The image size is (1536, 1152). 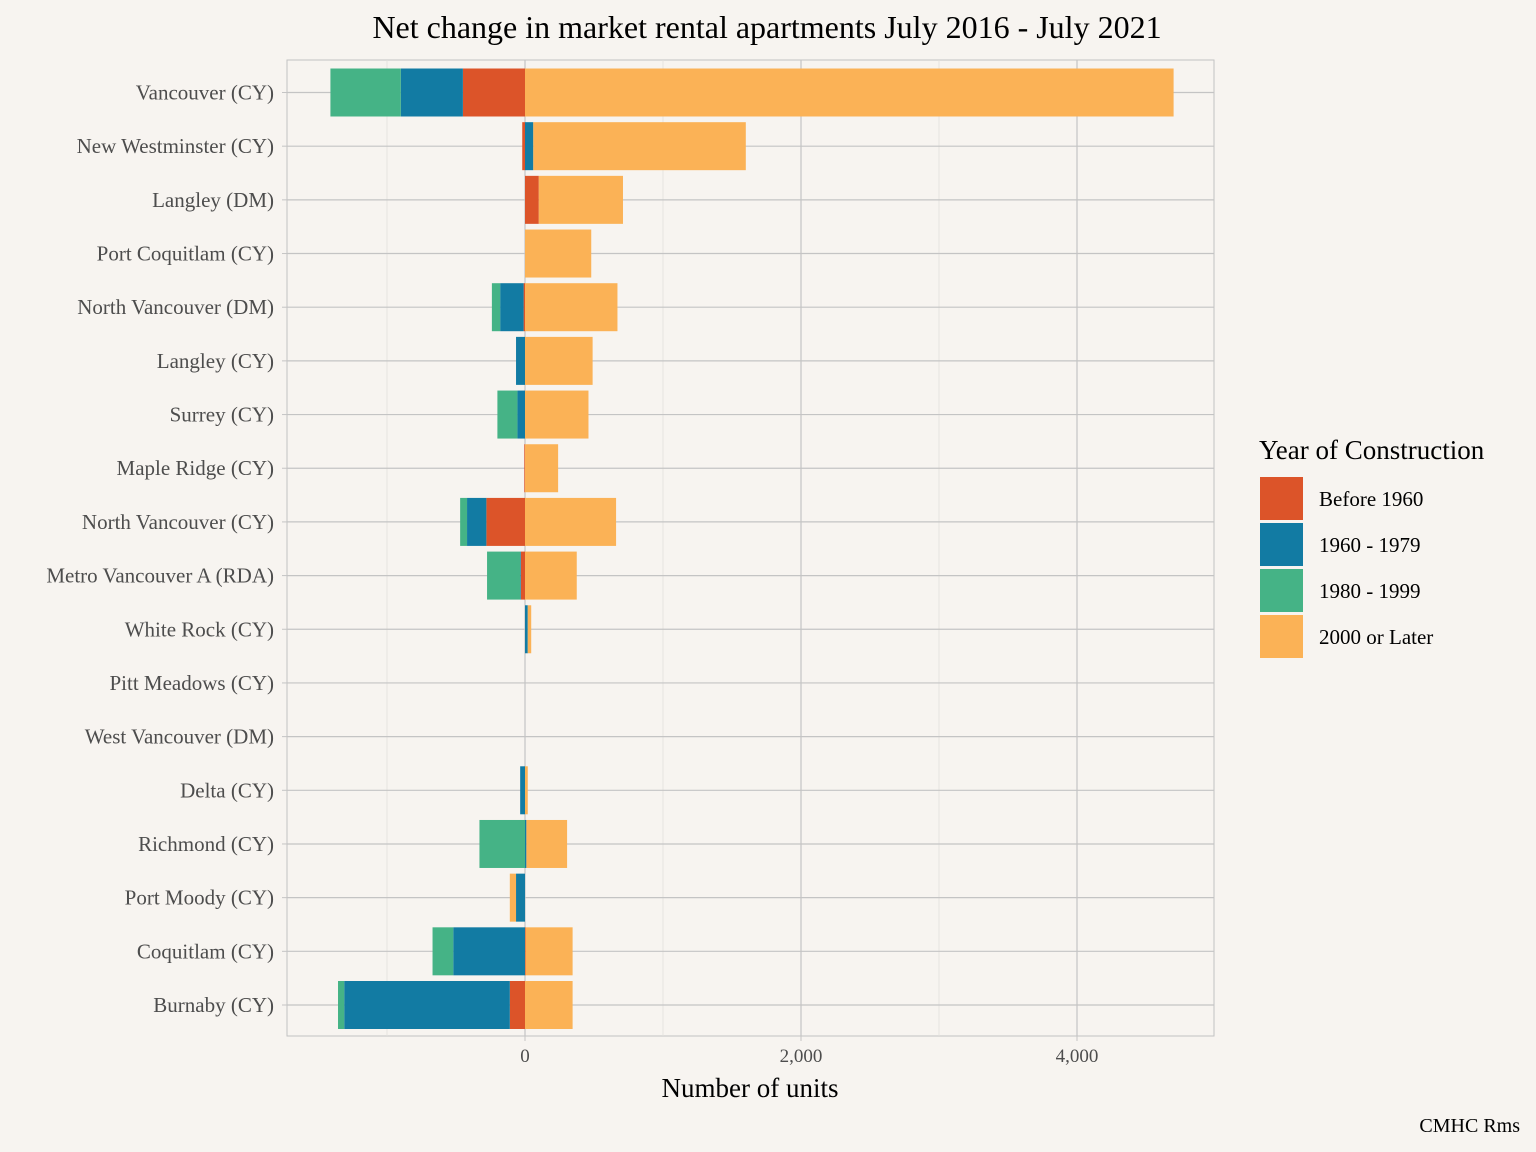 What do you see at coordinates (205, 93) in the screenshot?
I see `y-tick-label: Vancouver (CY)` at bounding box center [205, 93].